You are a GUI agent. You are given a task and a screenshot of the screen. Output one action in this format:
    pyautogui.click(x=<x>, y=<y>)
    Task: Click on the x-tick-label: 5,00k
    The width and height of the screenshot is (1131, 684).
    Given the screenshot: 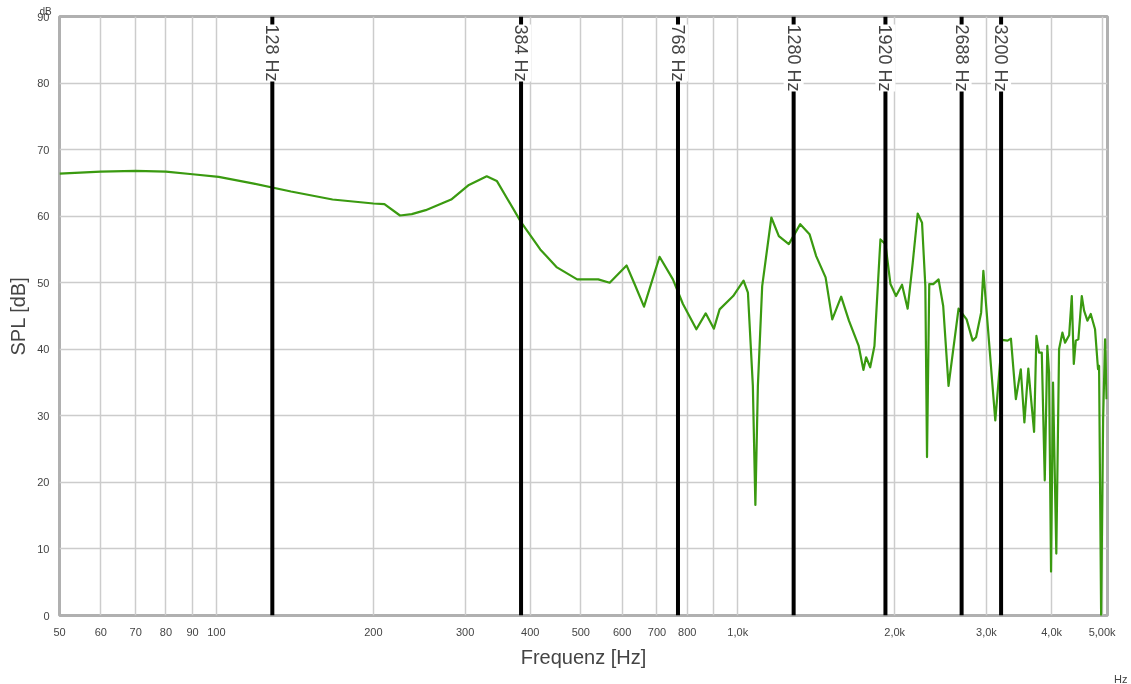 What is the action you would take?
    pyautogui.click(x=1102, y=631)
    